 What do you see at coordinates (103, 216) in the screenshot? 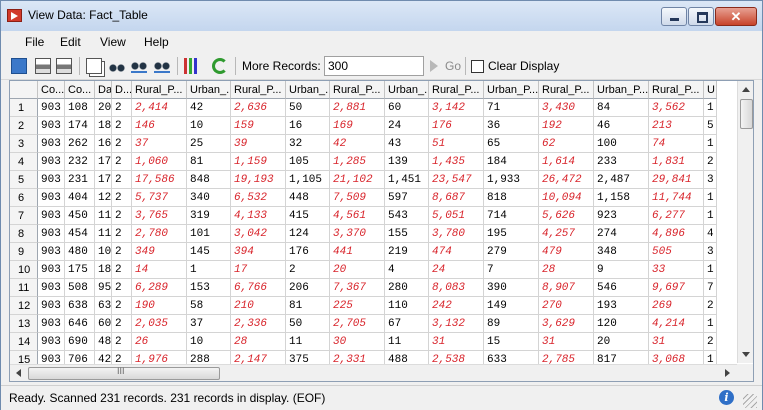
I see `grid-cell: 111` at bounding box center [103, 216].